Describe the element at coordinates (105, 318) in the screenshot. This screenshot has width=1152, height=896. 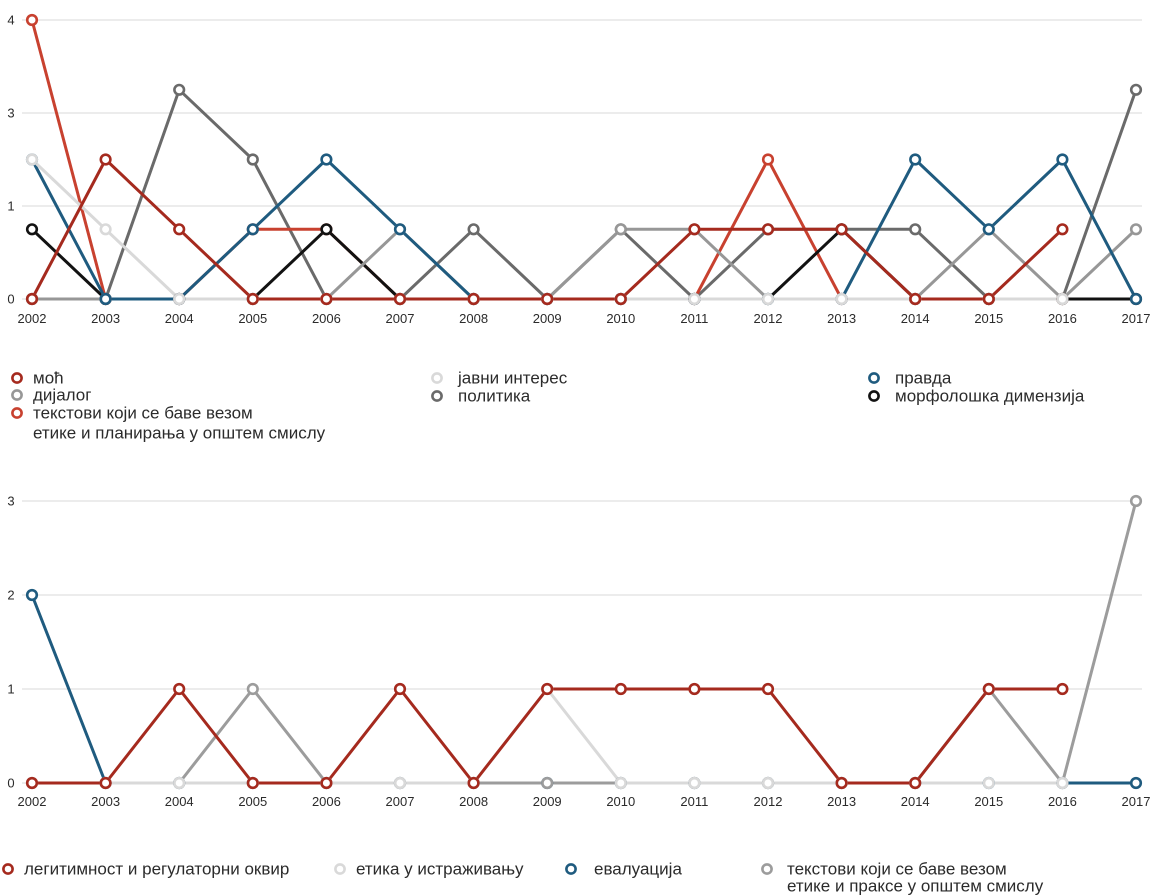
I see `x-tick-label: 2003` at that location.